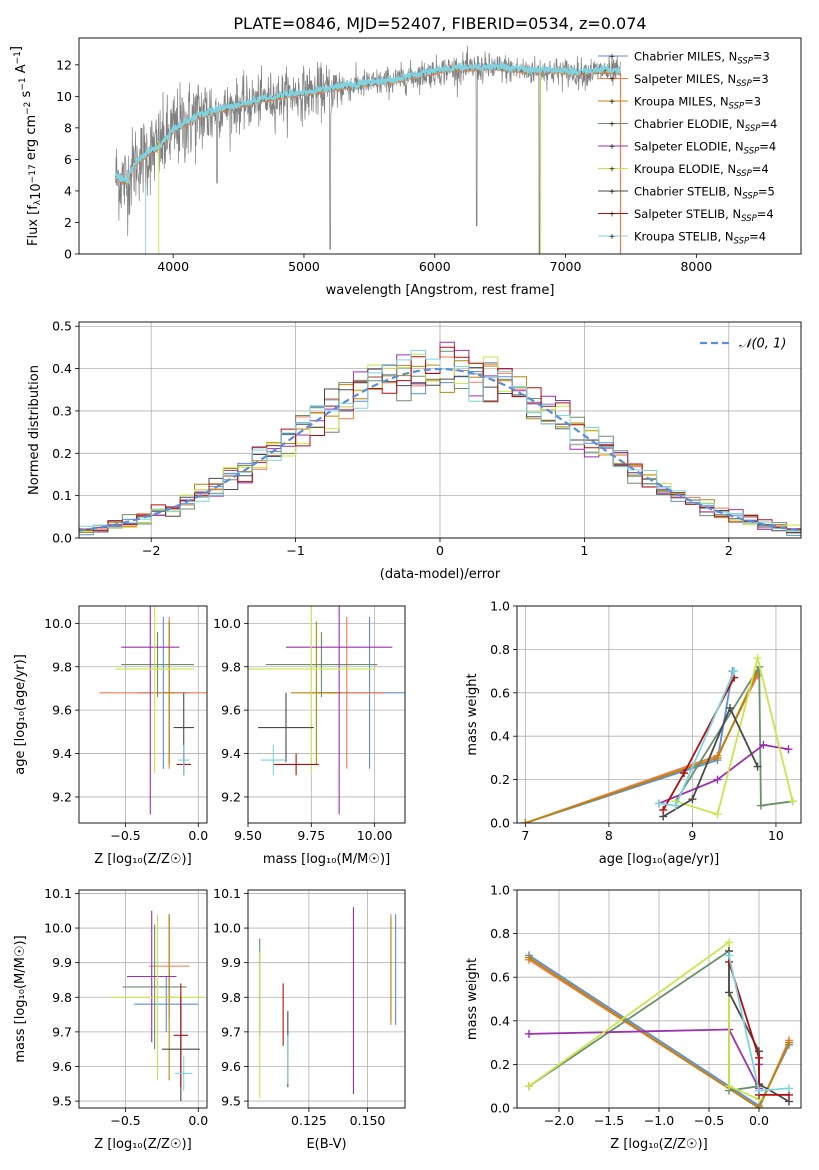 This screenshot has width=819, height=1170. What do you see at coordinates (758, 1028) in the screenshot?
I see `weight-line-salp_stelib` at bounding box center [758, 1028].